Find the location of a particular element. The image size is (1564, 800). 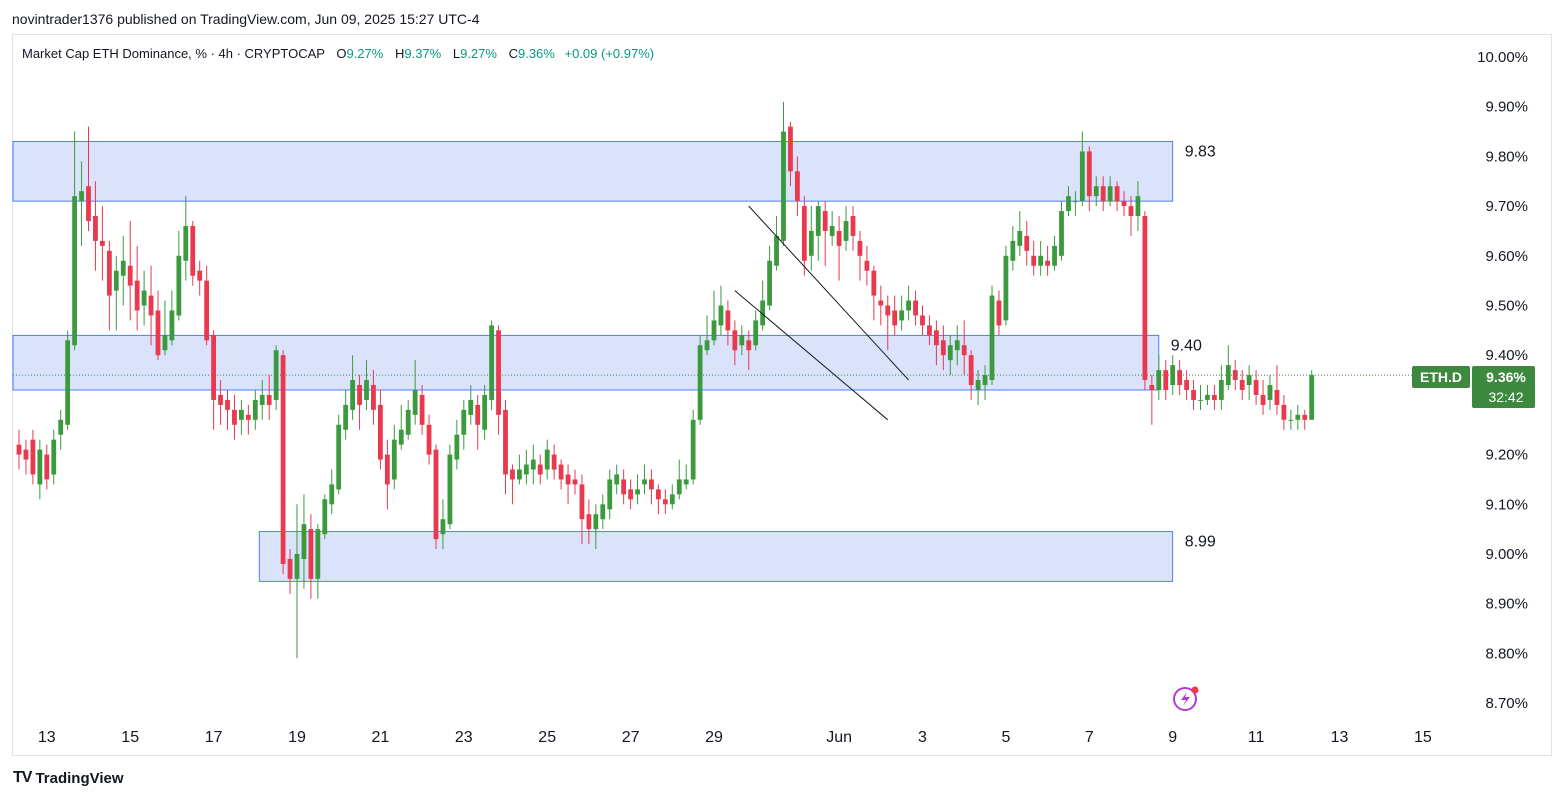

x-tick-label: 7 is located at coordinates (1089, 737).